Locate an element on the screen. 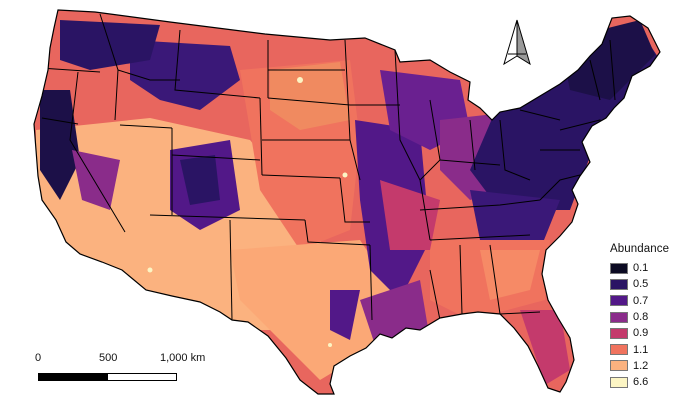  legend-item: 0.1 is located at coordinates (643, 268).